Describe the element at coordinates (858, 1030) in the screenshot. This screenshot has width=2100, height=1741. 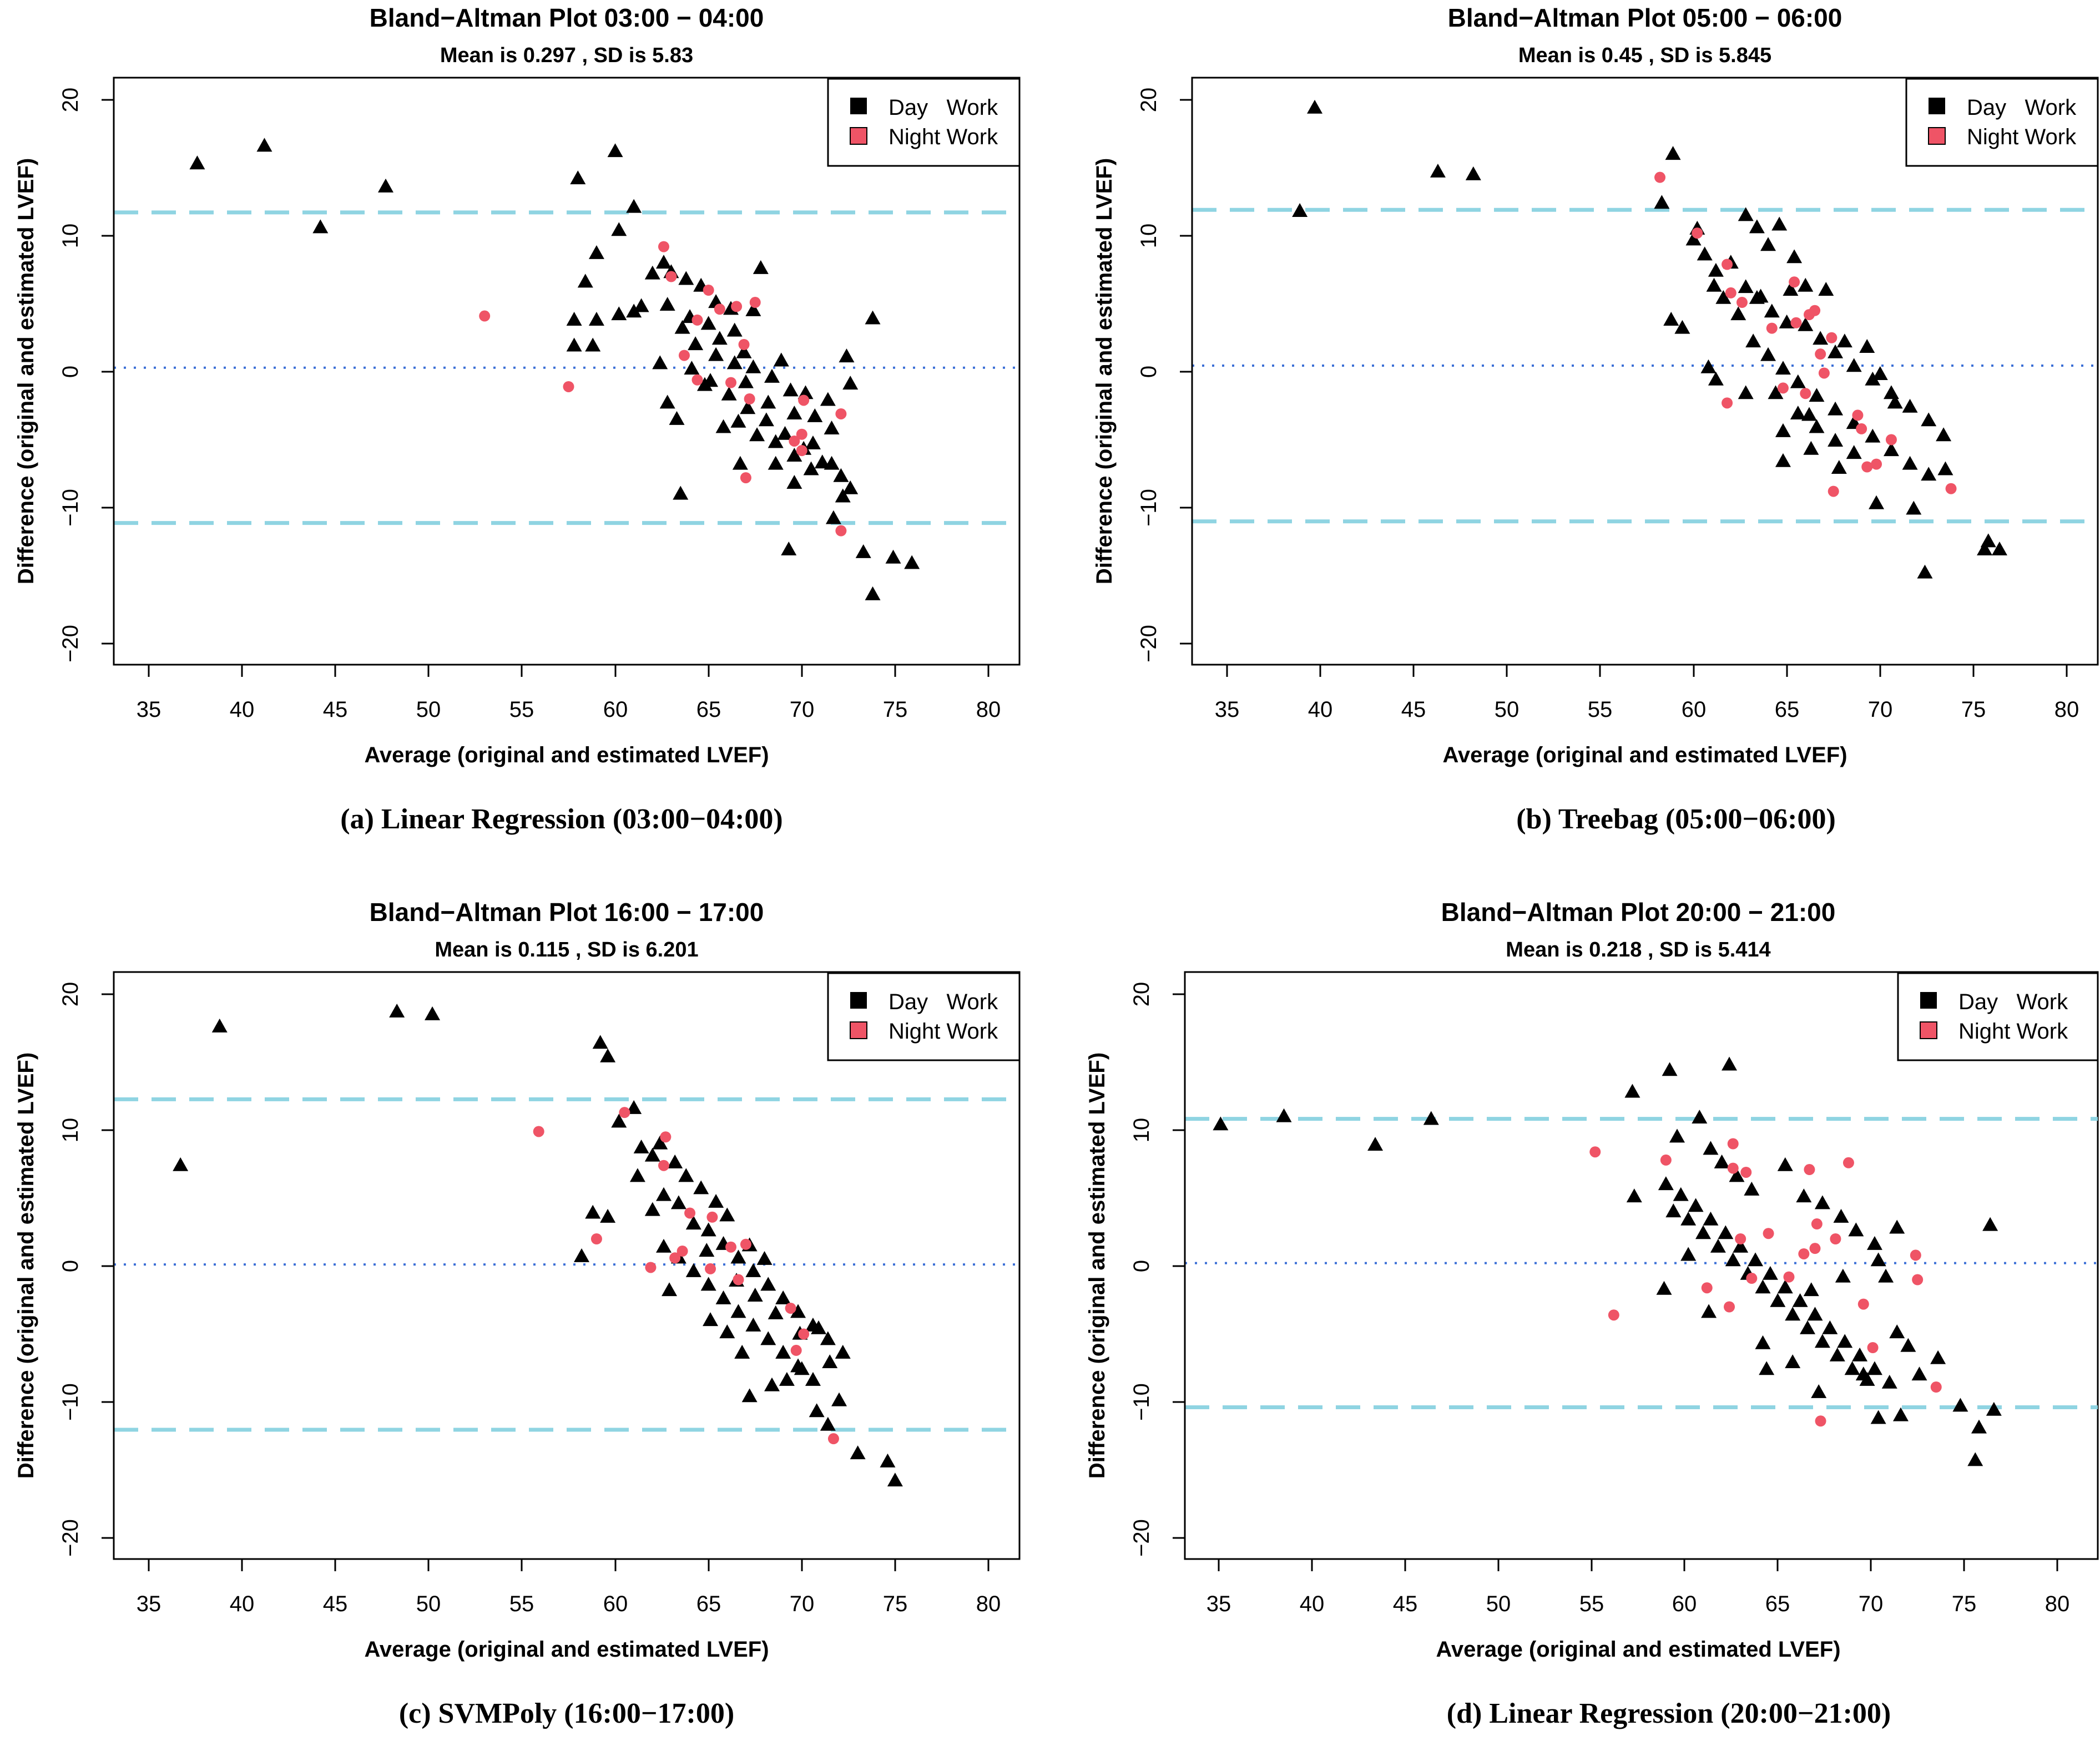
I see `legend-swatch-night` at that location.